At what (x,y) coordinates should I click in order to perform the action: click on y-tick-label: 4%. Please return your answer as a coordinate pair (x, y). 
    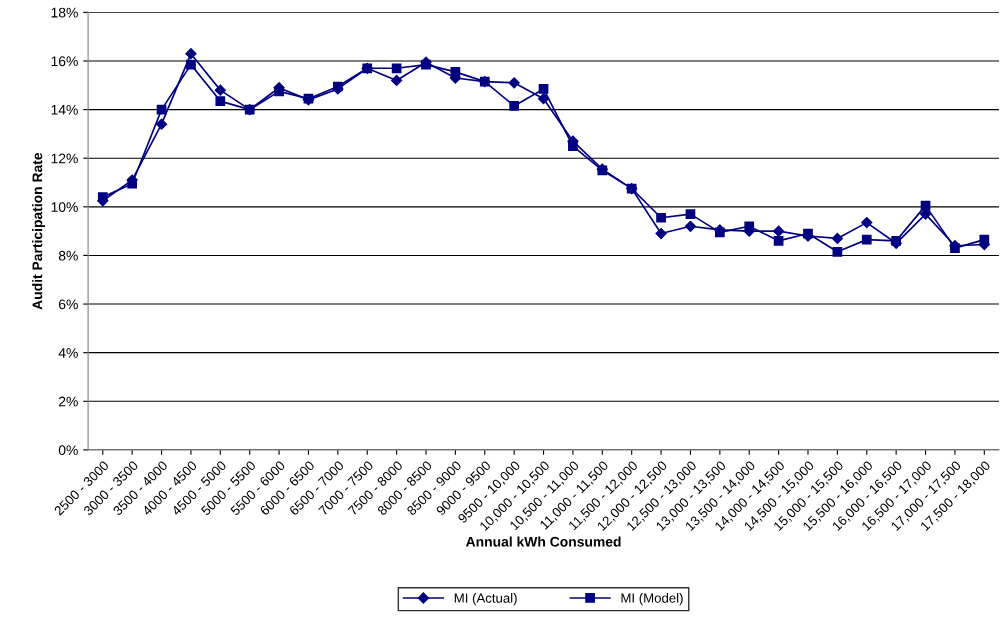
    Looking at the image, I should click on (68, 353).